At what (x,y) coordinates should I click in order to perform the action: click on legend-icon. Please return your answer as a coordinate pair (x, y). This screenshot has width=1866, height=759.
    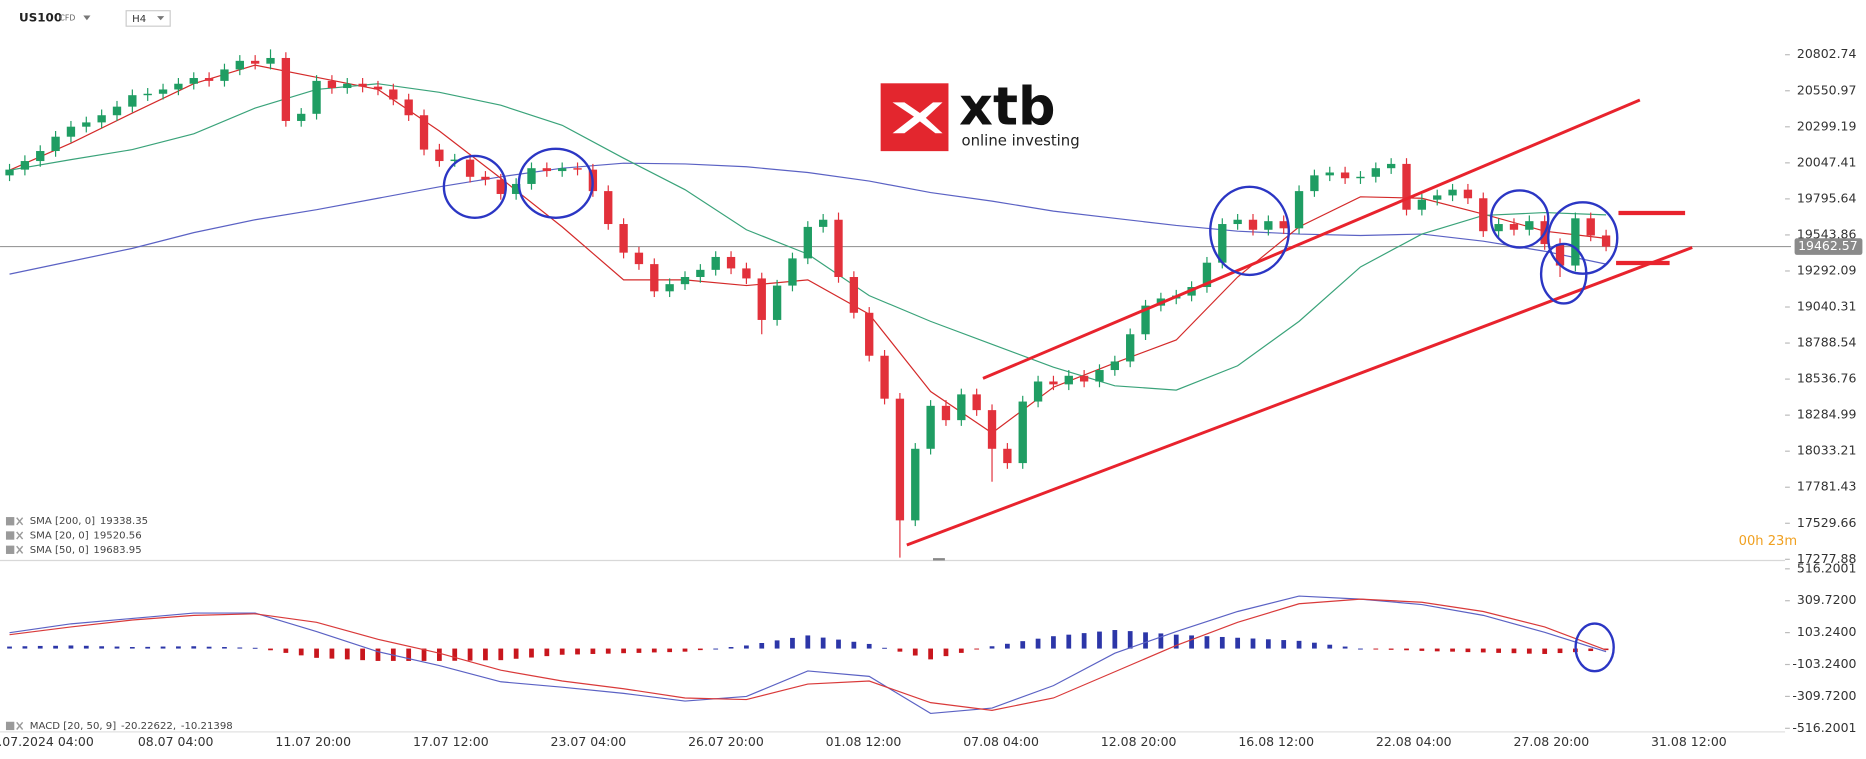
    Looking at the image, I should click on (10, 521).